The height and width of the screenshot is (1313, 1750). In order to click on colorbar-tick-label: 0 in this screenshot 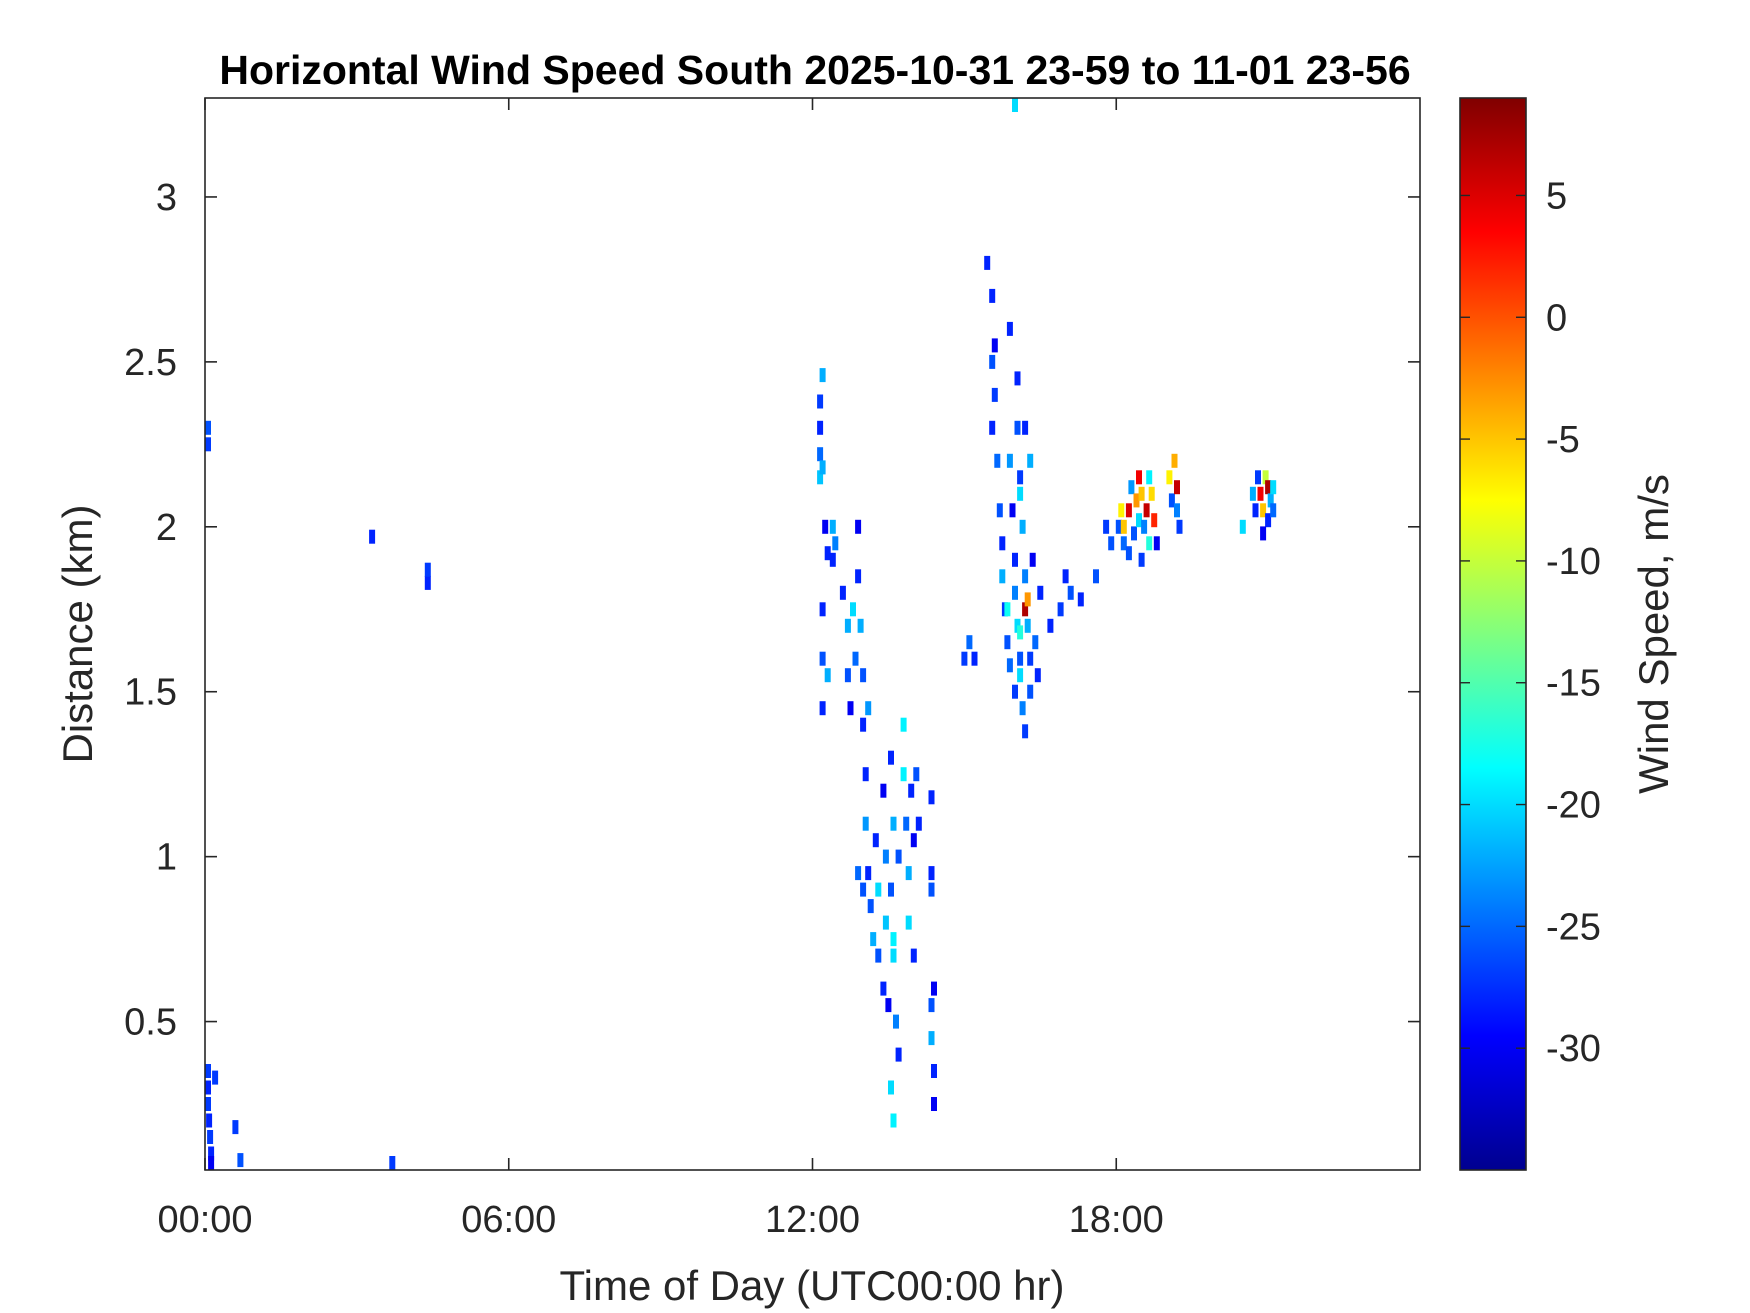, I will do `click(1556, 318)`.